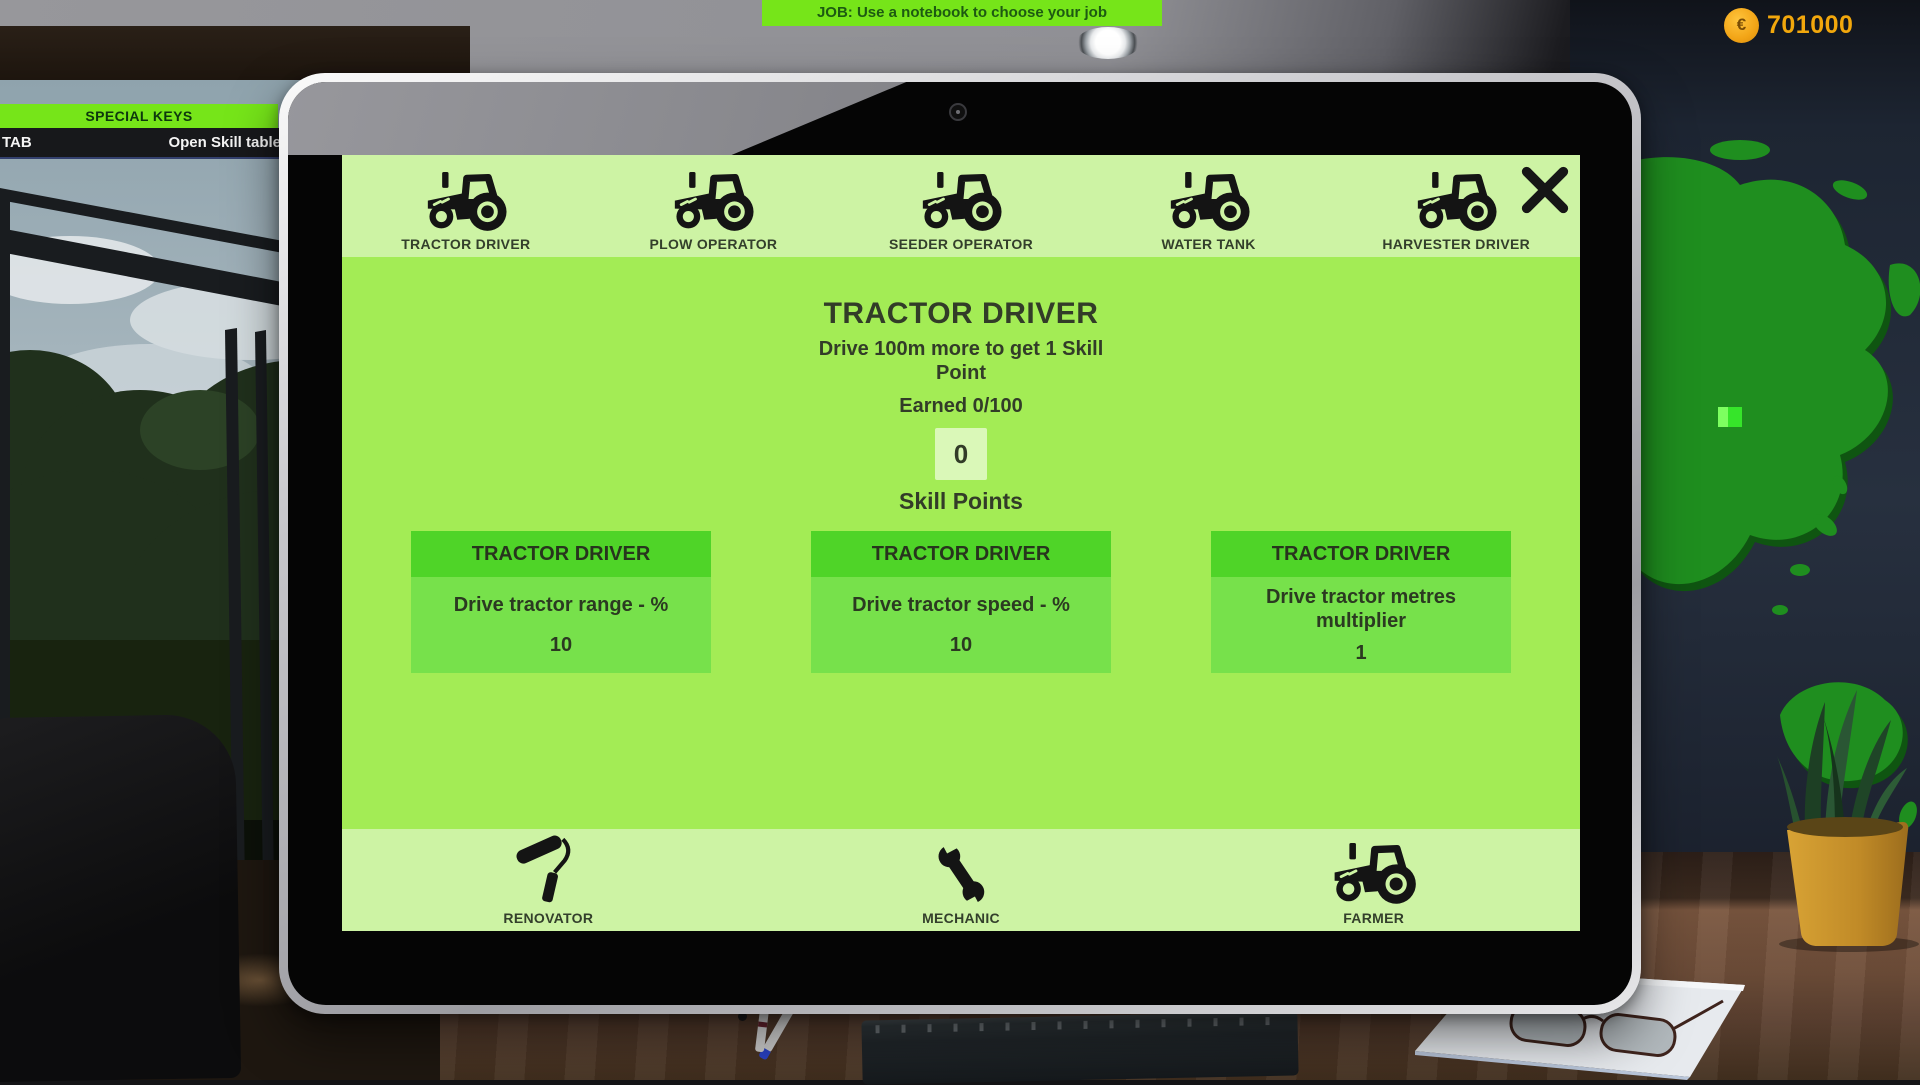  I want to click on skill-points-label: Skill Points, so click(961, 501).